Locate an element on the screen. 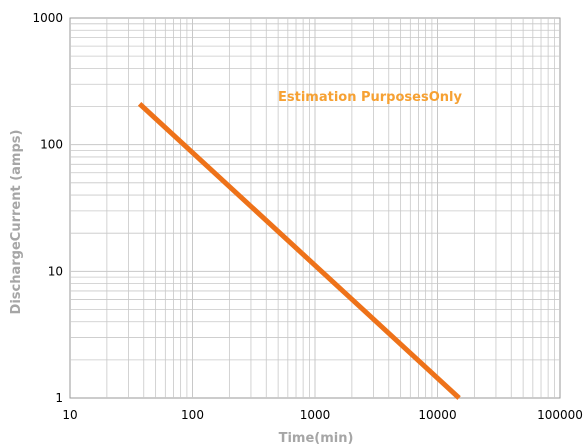 The image size is (587, 446). y-tick-label: 100 is located at coordinates (51, 145).